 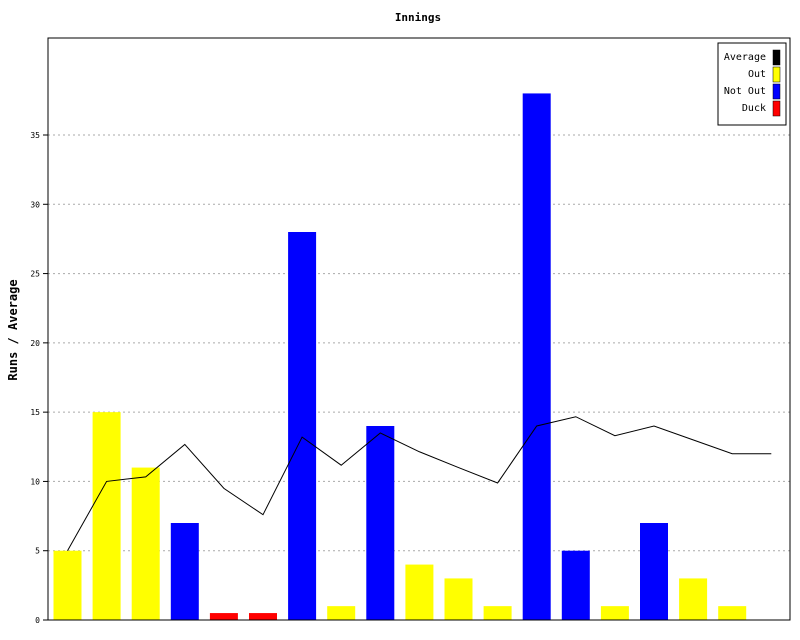 What do you see at coordinates (418, 17) in the screenshot?
I see `chart-title: Innings` at bounding box center [418, 17].